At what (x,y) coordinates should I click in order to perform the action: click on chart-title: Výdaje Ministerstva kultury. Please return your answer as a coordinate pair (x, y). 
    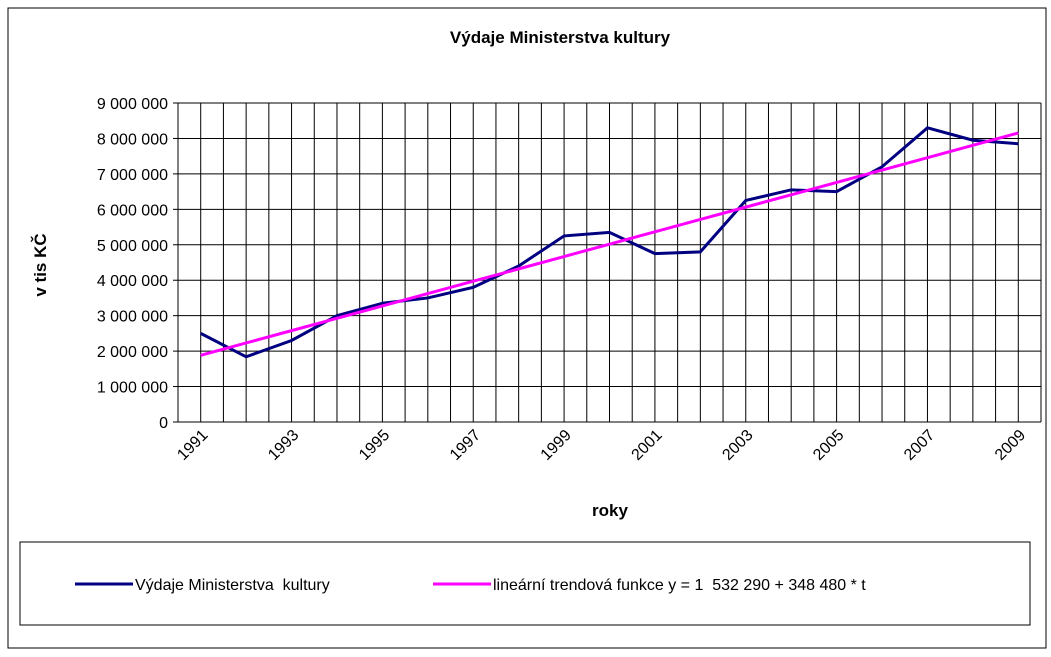
    Looking at the image, I should click on (560, 37).